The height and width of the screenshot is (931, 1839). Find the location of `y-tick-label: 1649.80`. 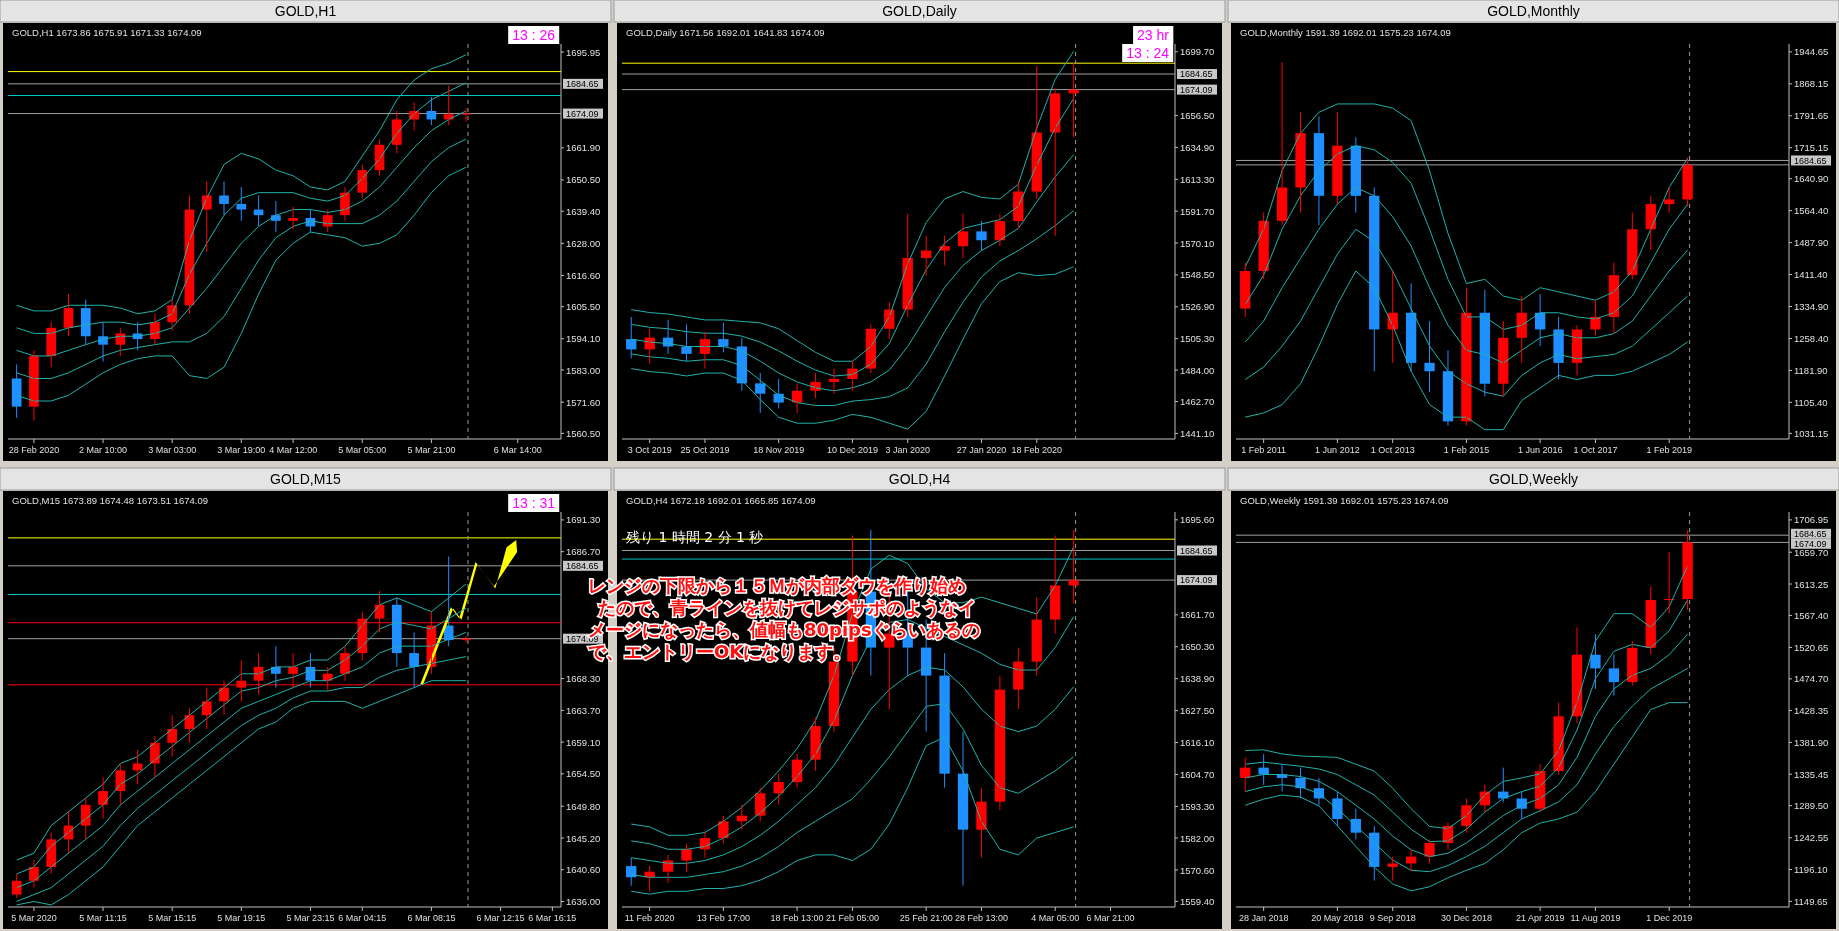

y-tick-label: 1649.80 is located at coordinates (583, 806).